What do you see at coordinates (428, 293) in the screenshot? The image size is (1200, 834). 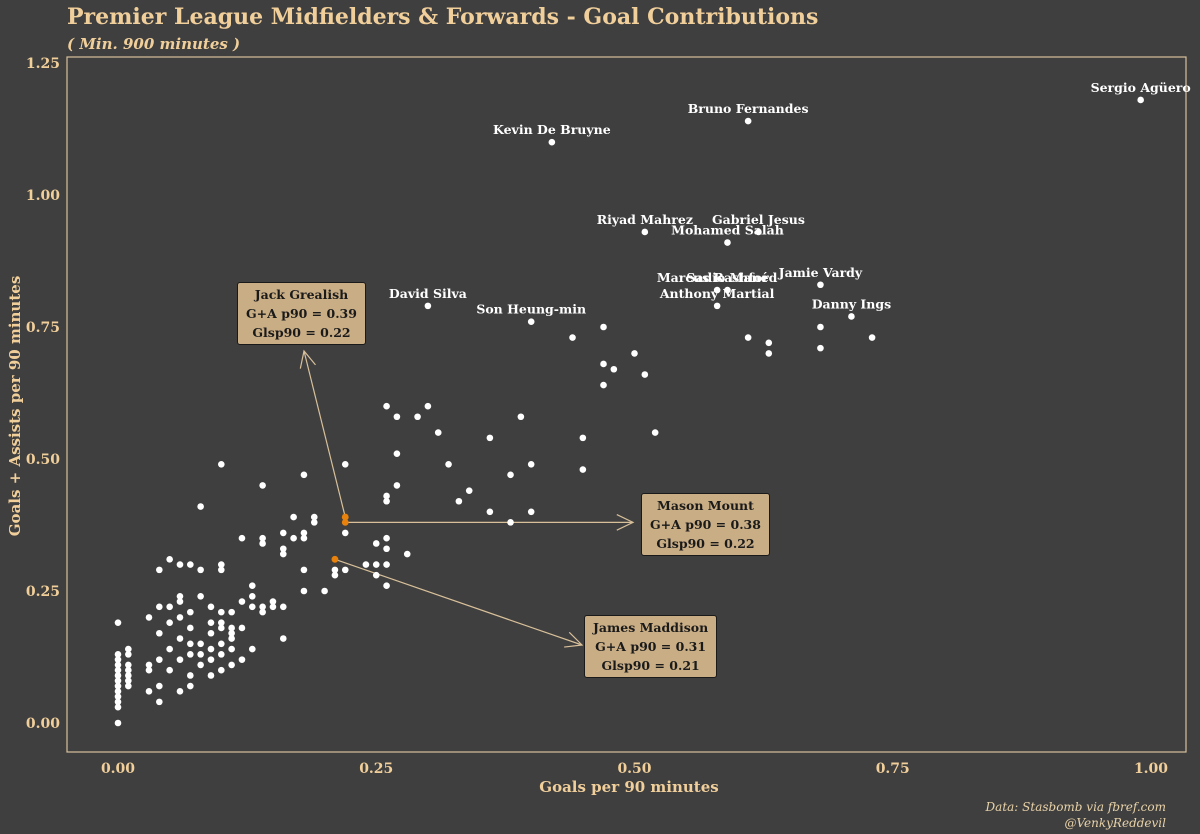 I see `point-label: David Silva` at bounding box center [428, 293].